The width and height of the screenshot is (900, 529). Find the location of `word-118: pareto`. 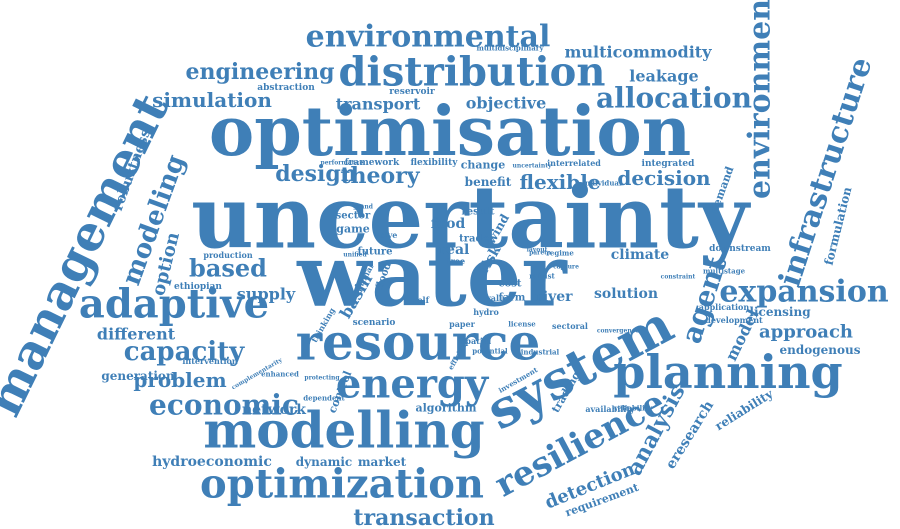

word-118: pareto is located at coordinates (540, 253).